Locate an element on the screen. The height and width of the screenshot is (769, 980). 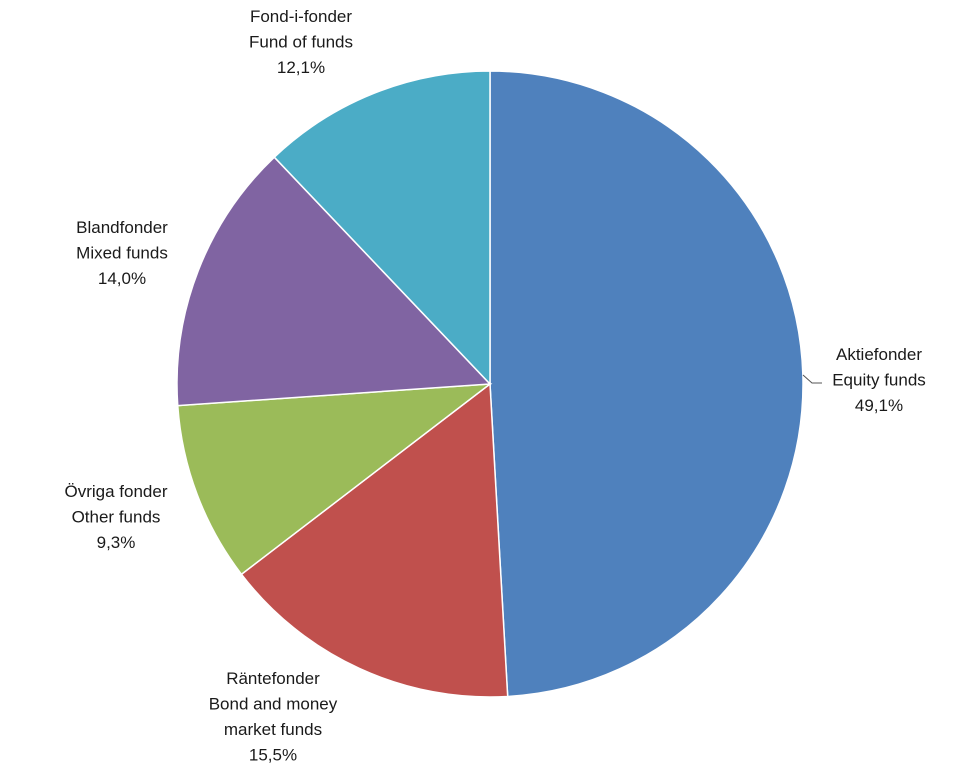
slice-value-label: 12,1% is located at coordinates (301, 67).